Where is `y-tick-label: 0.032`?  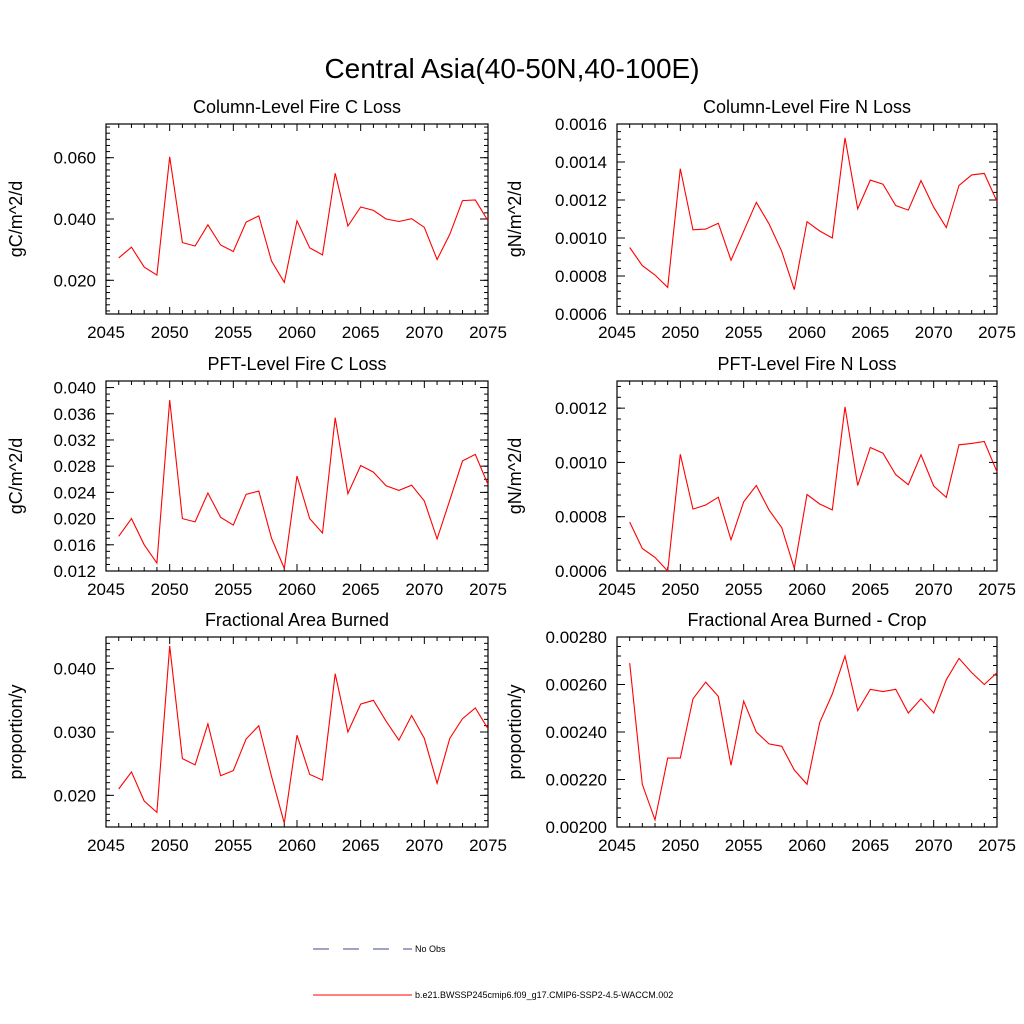 y-tick-label: 0.032 is located at coordinates (74, 440).